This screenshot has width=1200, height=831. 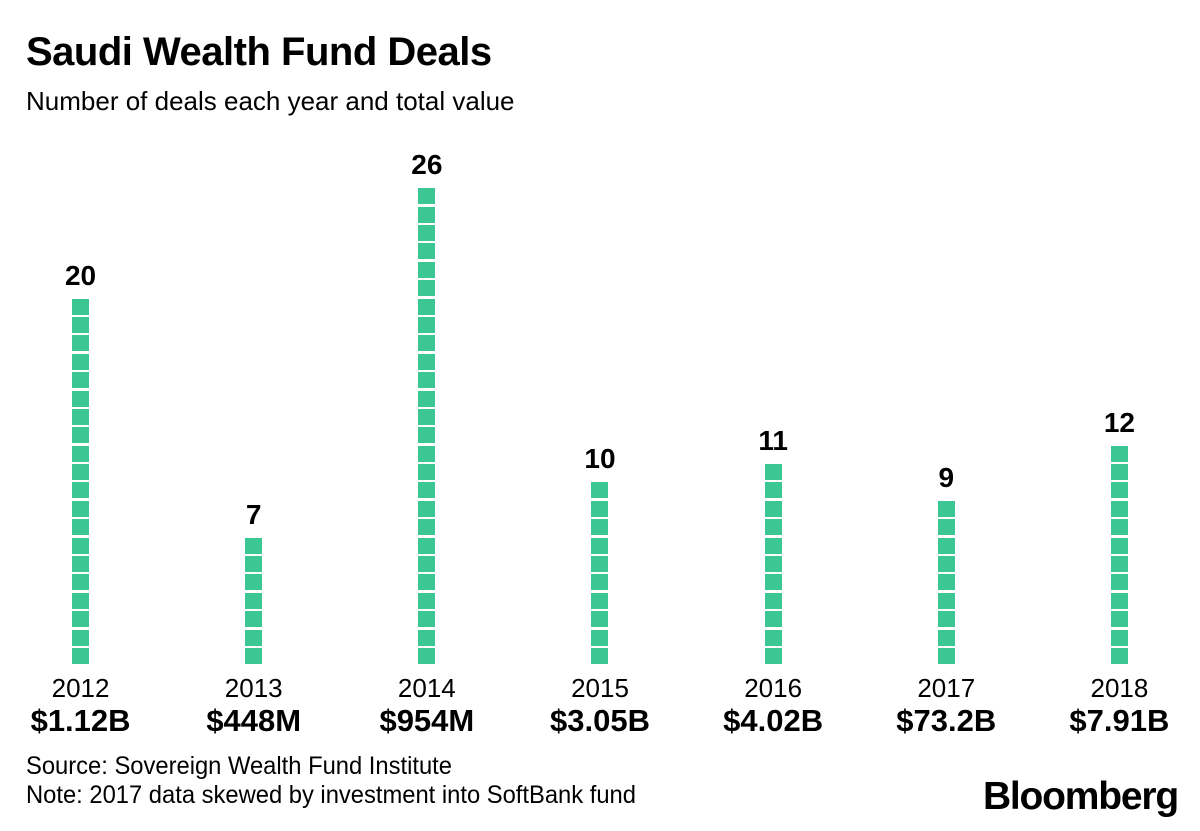 What do you see at coordinates (253, 434) in the screenshot?
I see `year-column-2013: 7 2013 $448M` at bounding box center [253, 434].